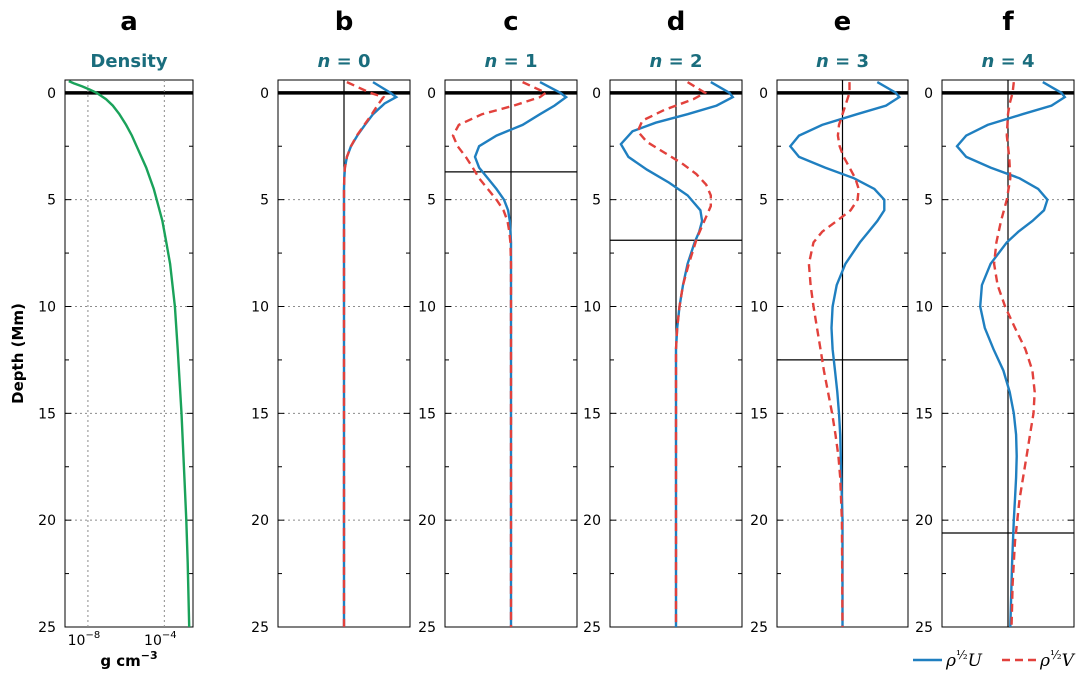 This screenshot has width=1082, height=675. Describe the element at coordinates (843, 22) in the screenshot. I see `panel-letter-e: e` at that location.